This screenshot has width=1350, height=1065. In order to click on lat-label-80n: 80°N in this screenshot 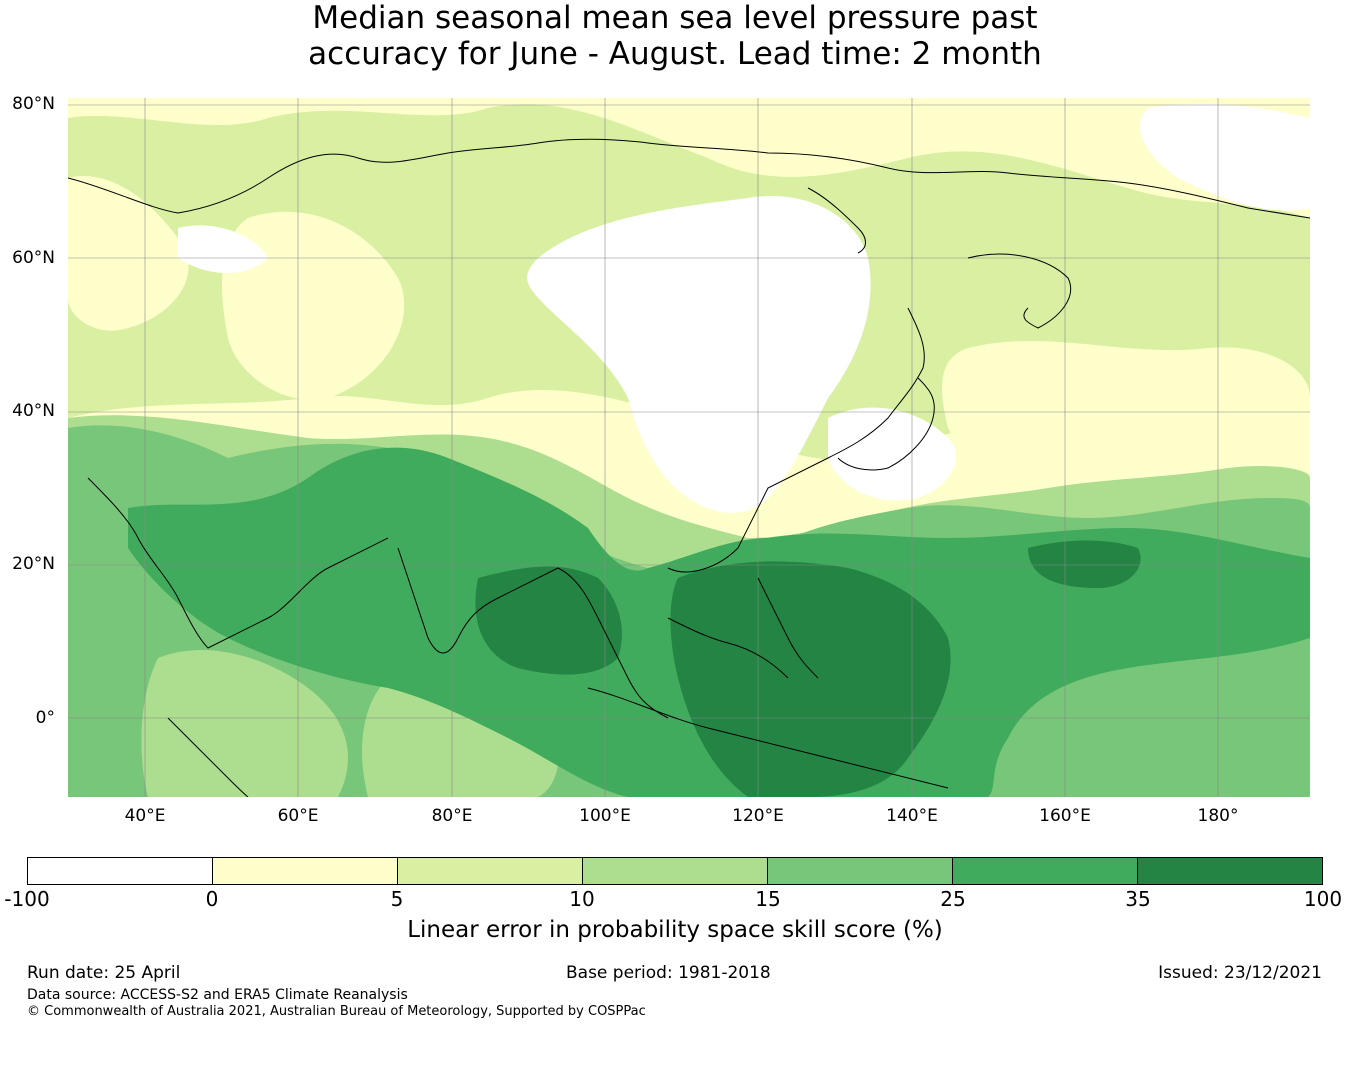, I will do `click(33, 104)`.